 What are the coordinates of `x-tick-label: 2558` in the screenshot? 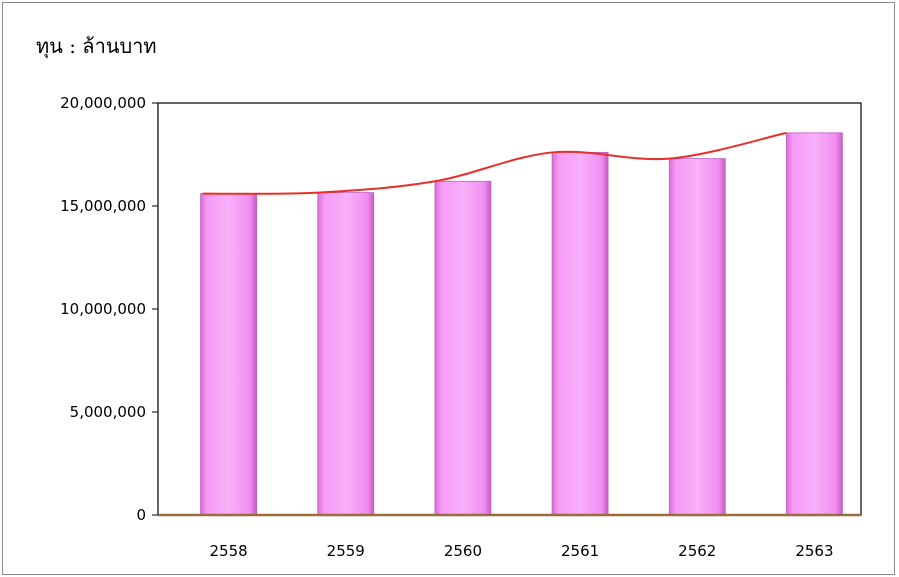 It's located at (228, 551).